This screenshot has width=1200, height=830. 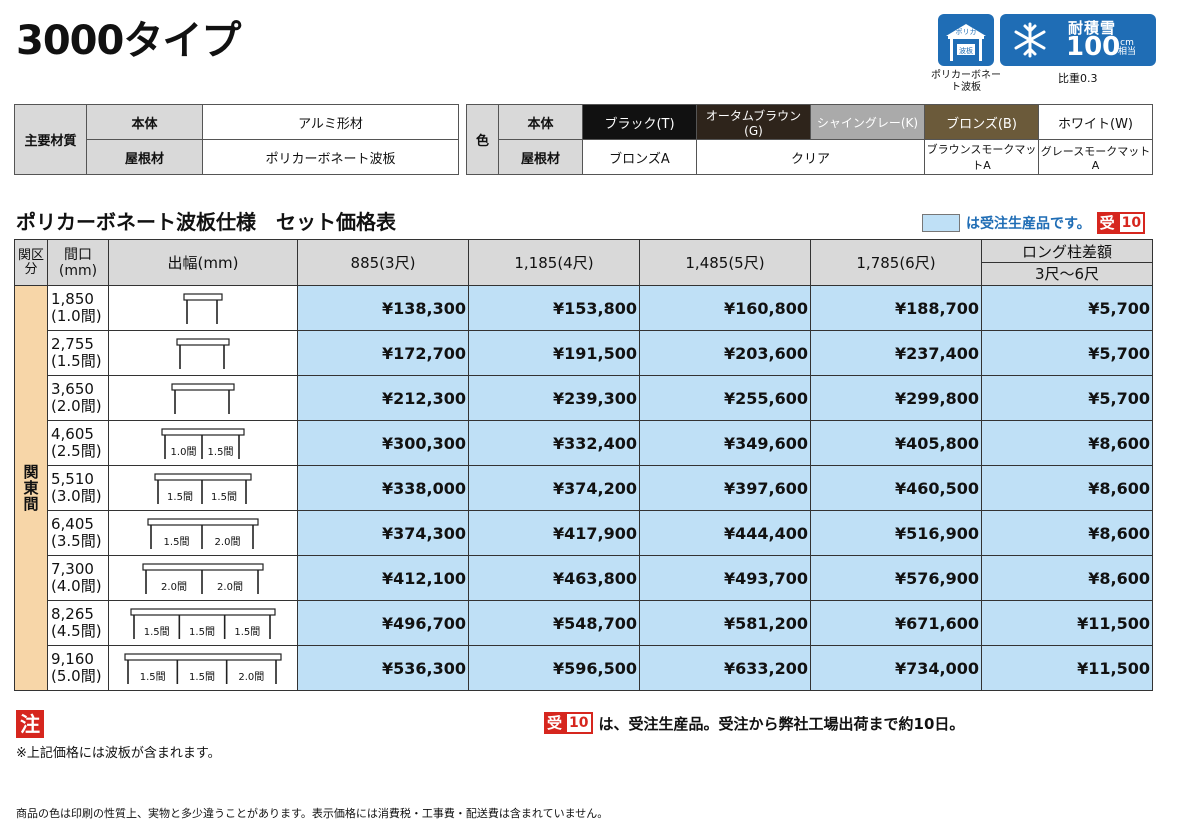 I want to click on body-label: 本体, so click(x=144, y=122).